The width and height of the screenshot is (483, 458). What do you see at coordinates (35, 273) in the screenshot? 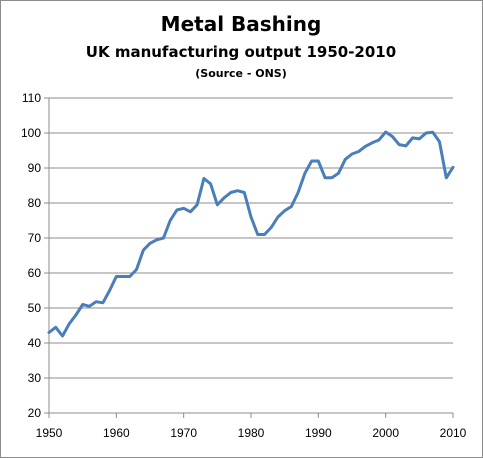
I see `y-tick-label: 60` at bounding box center [35, 273].